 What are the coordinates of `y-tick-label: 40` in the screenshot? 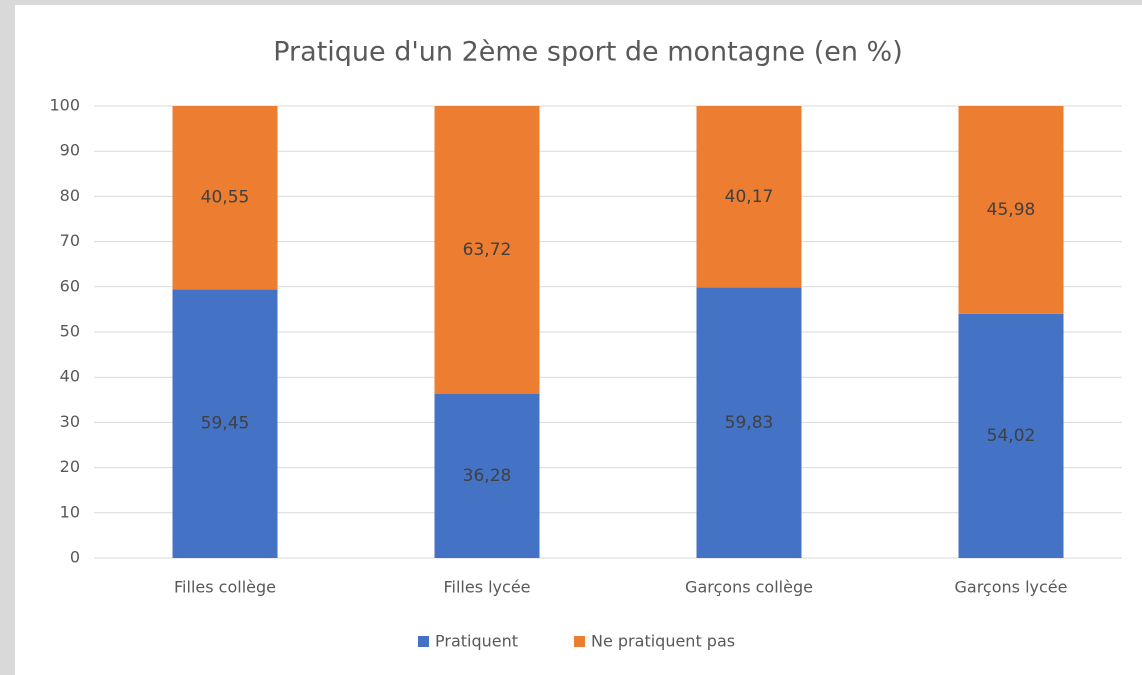 It's located at (70, 376).